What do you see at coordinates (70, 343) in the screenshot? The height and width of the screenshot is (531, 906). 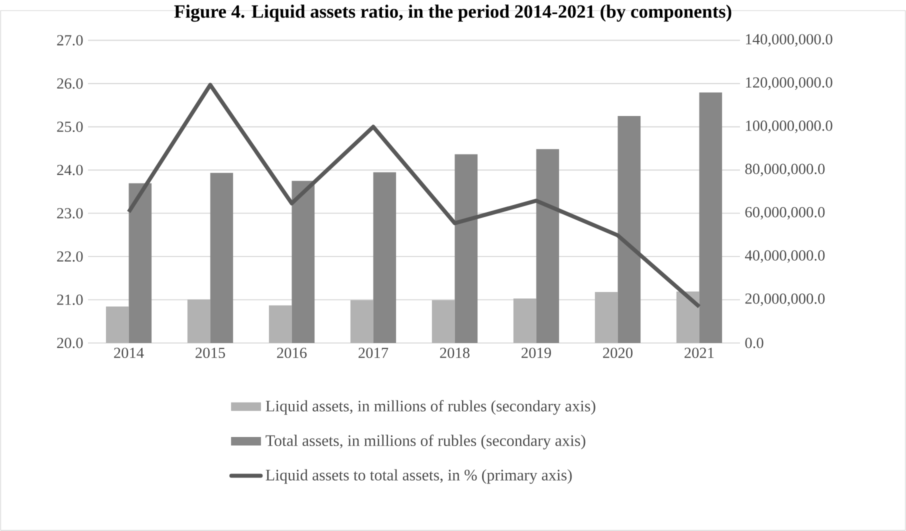 I see `y-tick-label: 20.0` at bounding box center [70, 343].